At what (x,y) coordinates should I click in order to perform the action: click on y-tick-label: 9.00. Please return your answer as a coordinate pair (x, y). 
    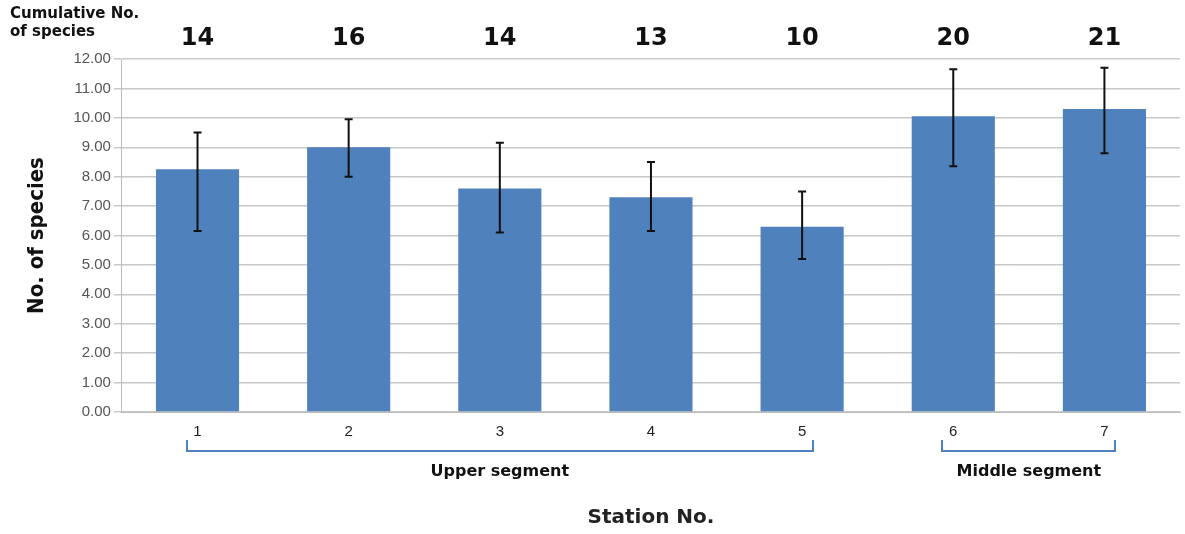
    Looking at the image, I should click on (96, 146).